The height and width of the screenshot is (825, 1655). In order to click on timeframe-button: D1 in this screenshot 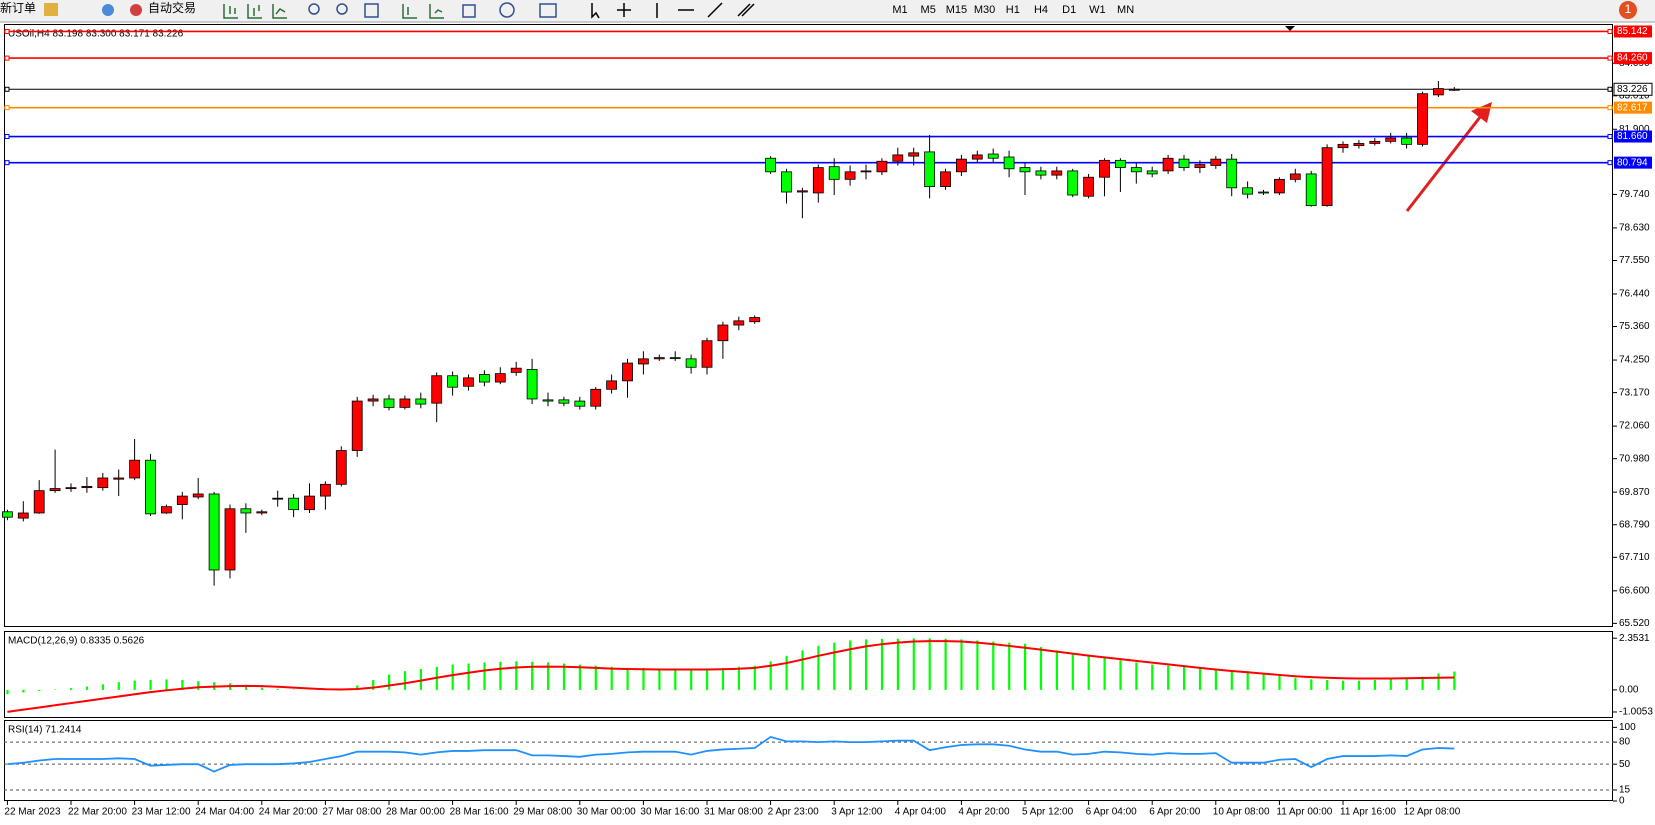, I will do `click(1069, 10)`.